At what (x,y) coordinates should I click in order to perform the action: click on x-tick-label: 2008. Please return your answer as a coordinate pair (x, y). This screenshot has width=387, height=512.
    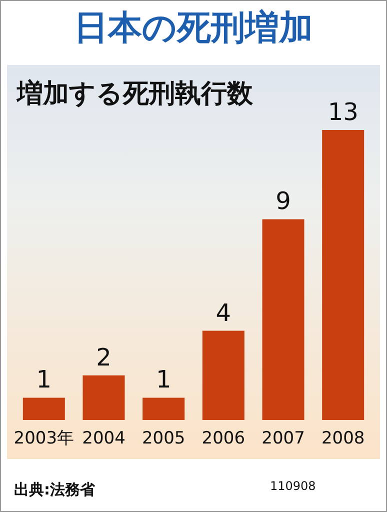
    Looking at the image, I should click on (343, 438).